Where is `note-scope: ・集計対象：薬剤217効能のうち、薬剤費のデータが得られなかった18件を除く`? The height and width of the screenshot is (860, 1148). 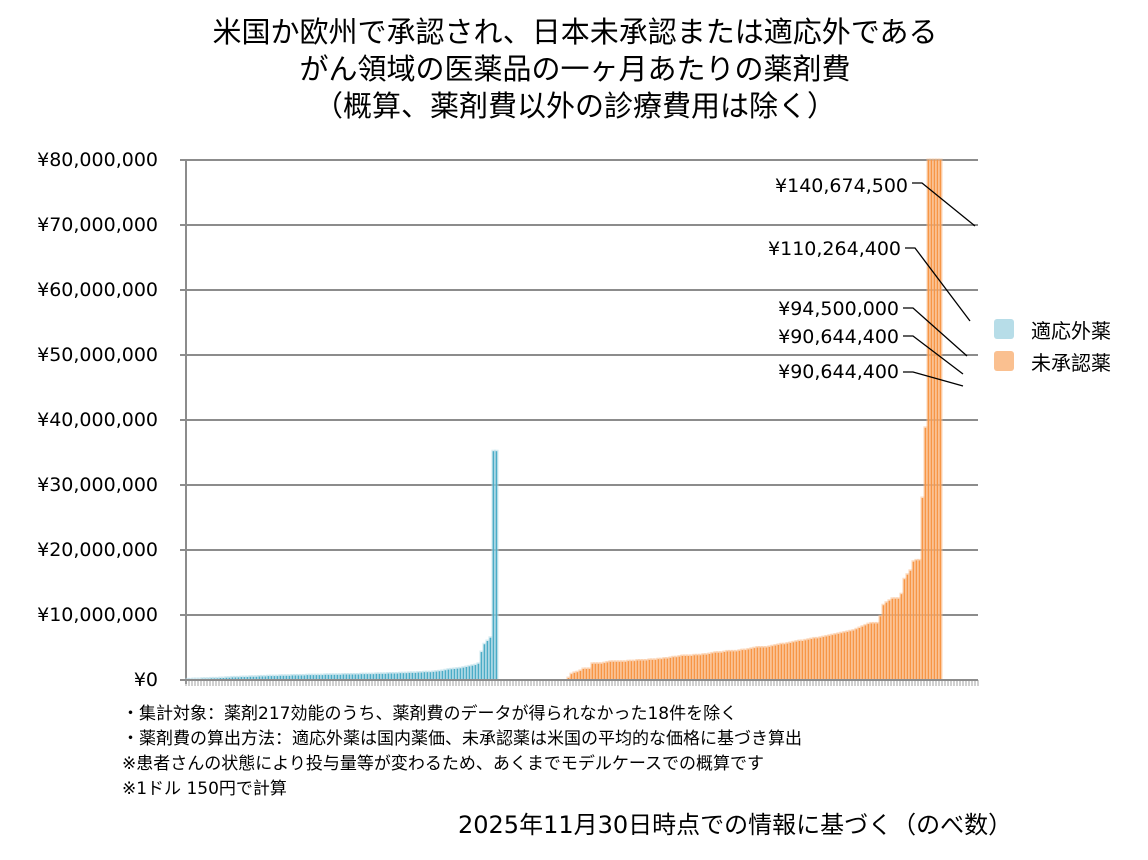 note-scope: ・集計対象：薬剤217効能のうち、薬剤費のデータが得られなかった18件を除く is located at coordinates (430, 714).